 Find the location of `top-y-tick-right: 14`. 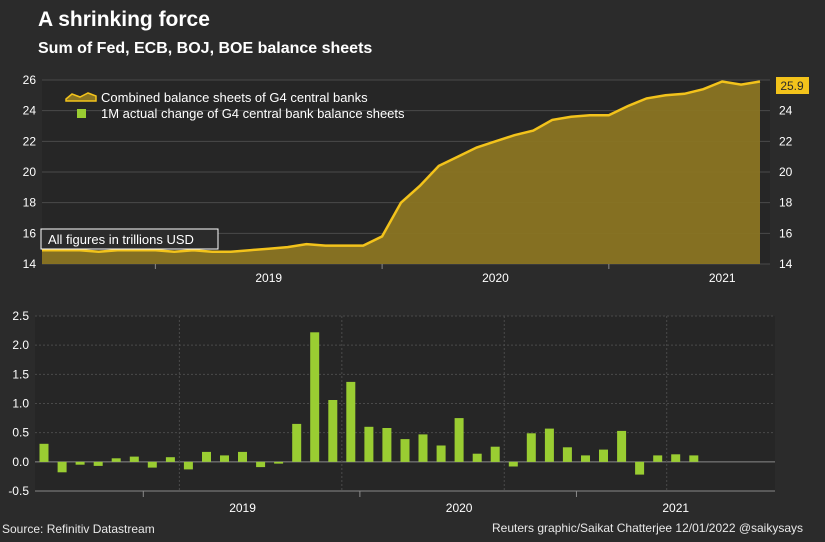

top-y-tick-right: 14 is located at coordinates (786, 264).